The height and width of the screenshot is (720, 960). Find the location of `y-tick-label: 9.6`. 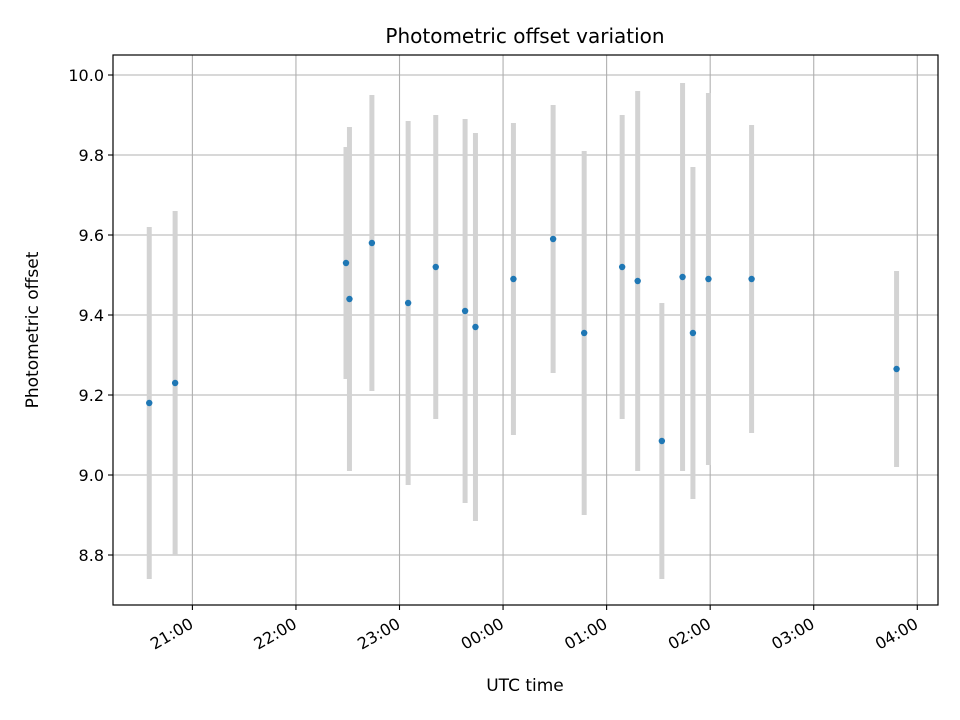

y-tick-label: 9.6 is located at coordinates (91, 235).